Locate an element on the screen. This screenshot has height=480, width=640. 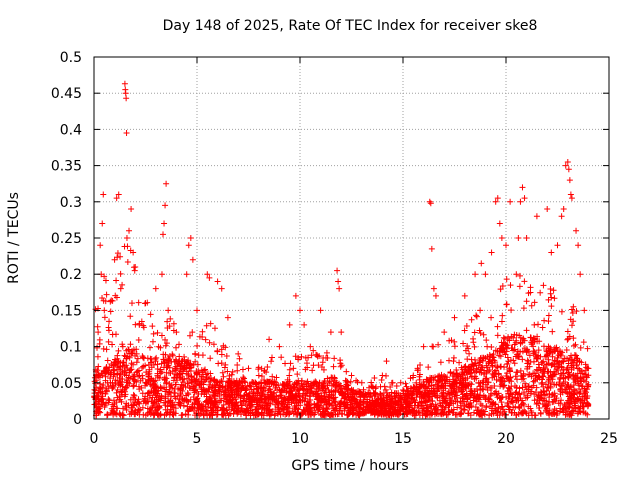
x-tick-label: 20 is located at coordinates (506, 439).